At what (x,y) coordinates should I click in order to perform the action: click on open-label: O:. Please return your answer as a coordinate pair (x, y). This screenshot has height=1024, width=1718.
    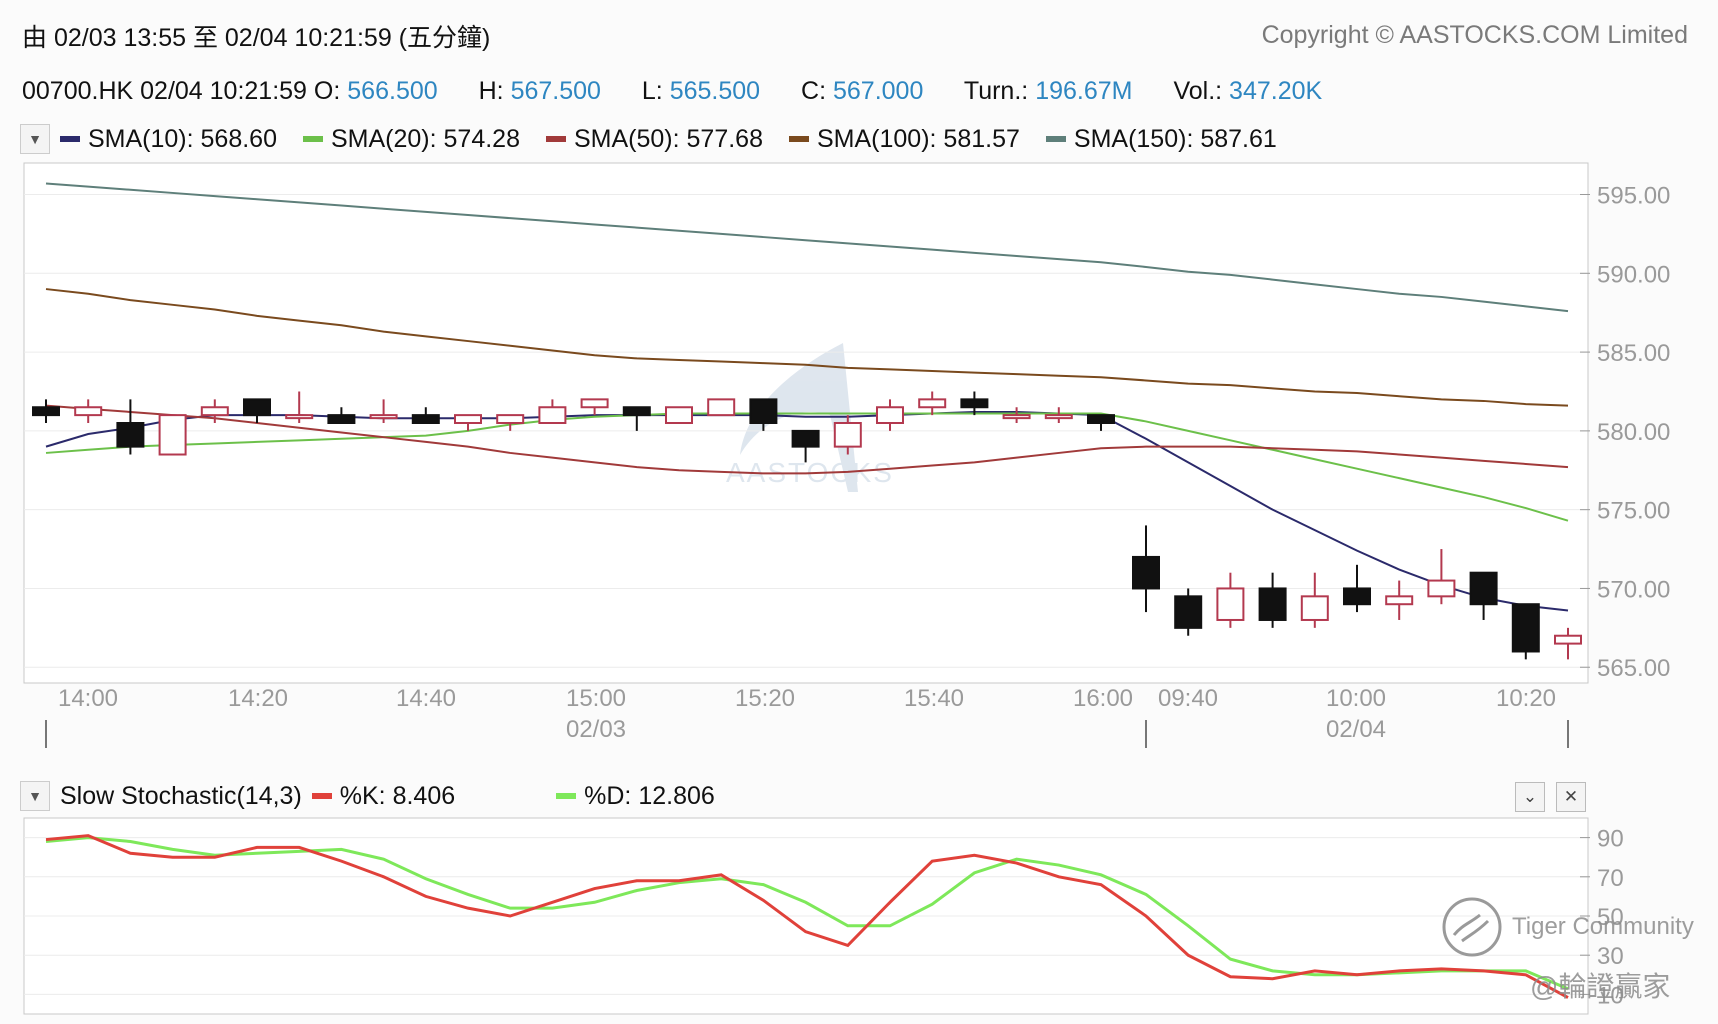
    Looking at the image, I should click on (327, 91).